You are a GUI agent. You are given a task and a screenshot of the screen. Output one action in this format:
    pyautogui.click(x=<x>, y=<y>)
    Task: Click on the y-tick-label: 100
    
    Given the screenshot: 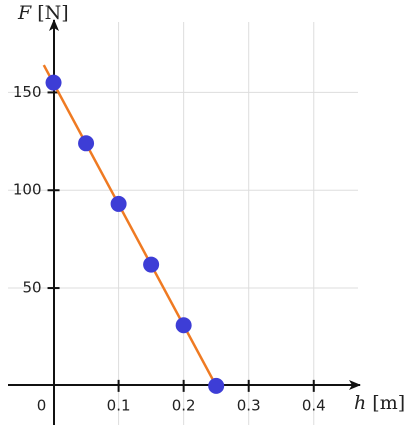 What is the action you would take?
    pyautogui.click(x=27, y=190)
    